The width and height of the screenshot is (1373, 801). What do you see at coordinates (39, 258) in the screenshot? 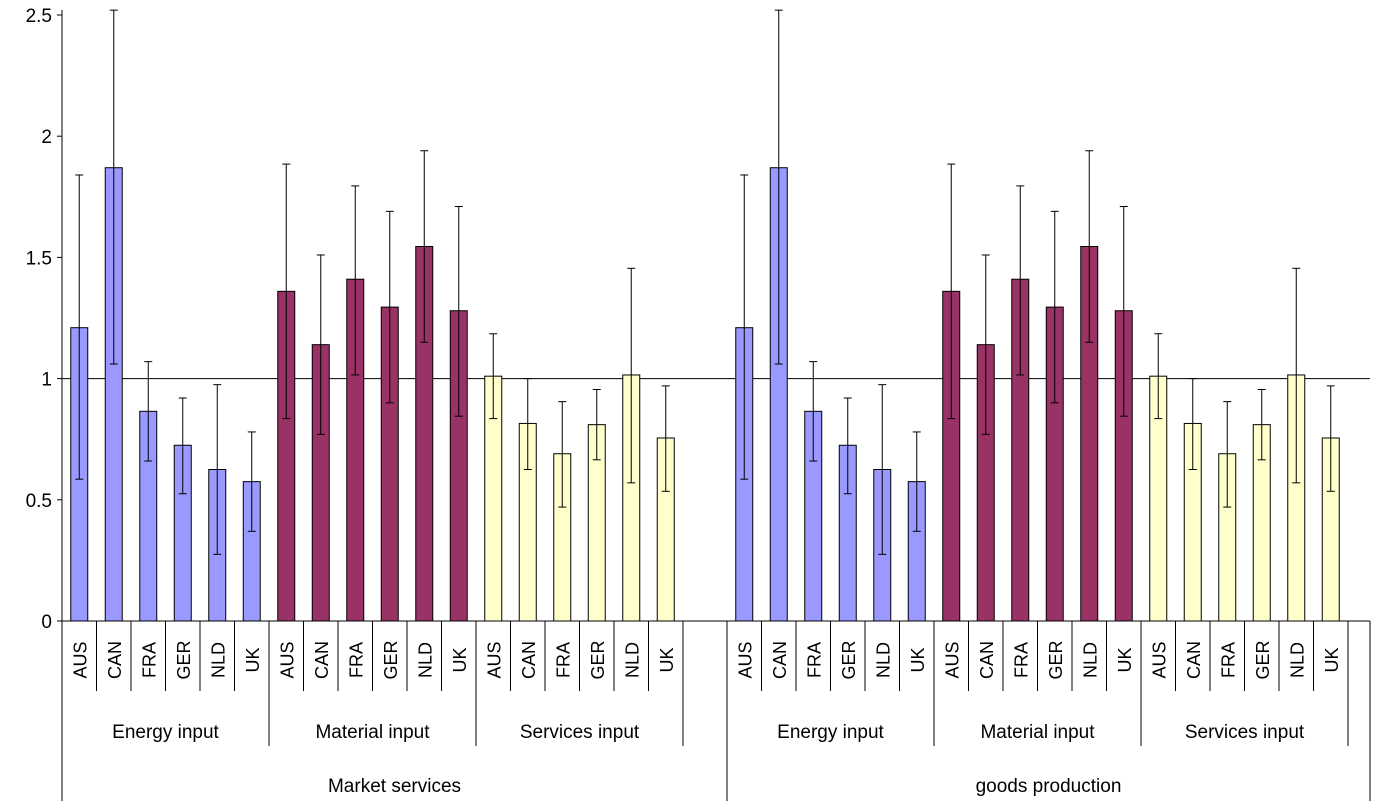
I see `y-tick-label: 1.5` at bounding box center [39, 258].